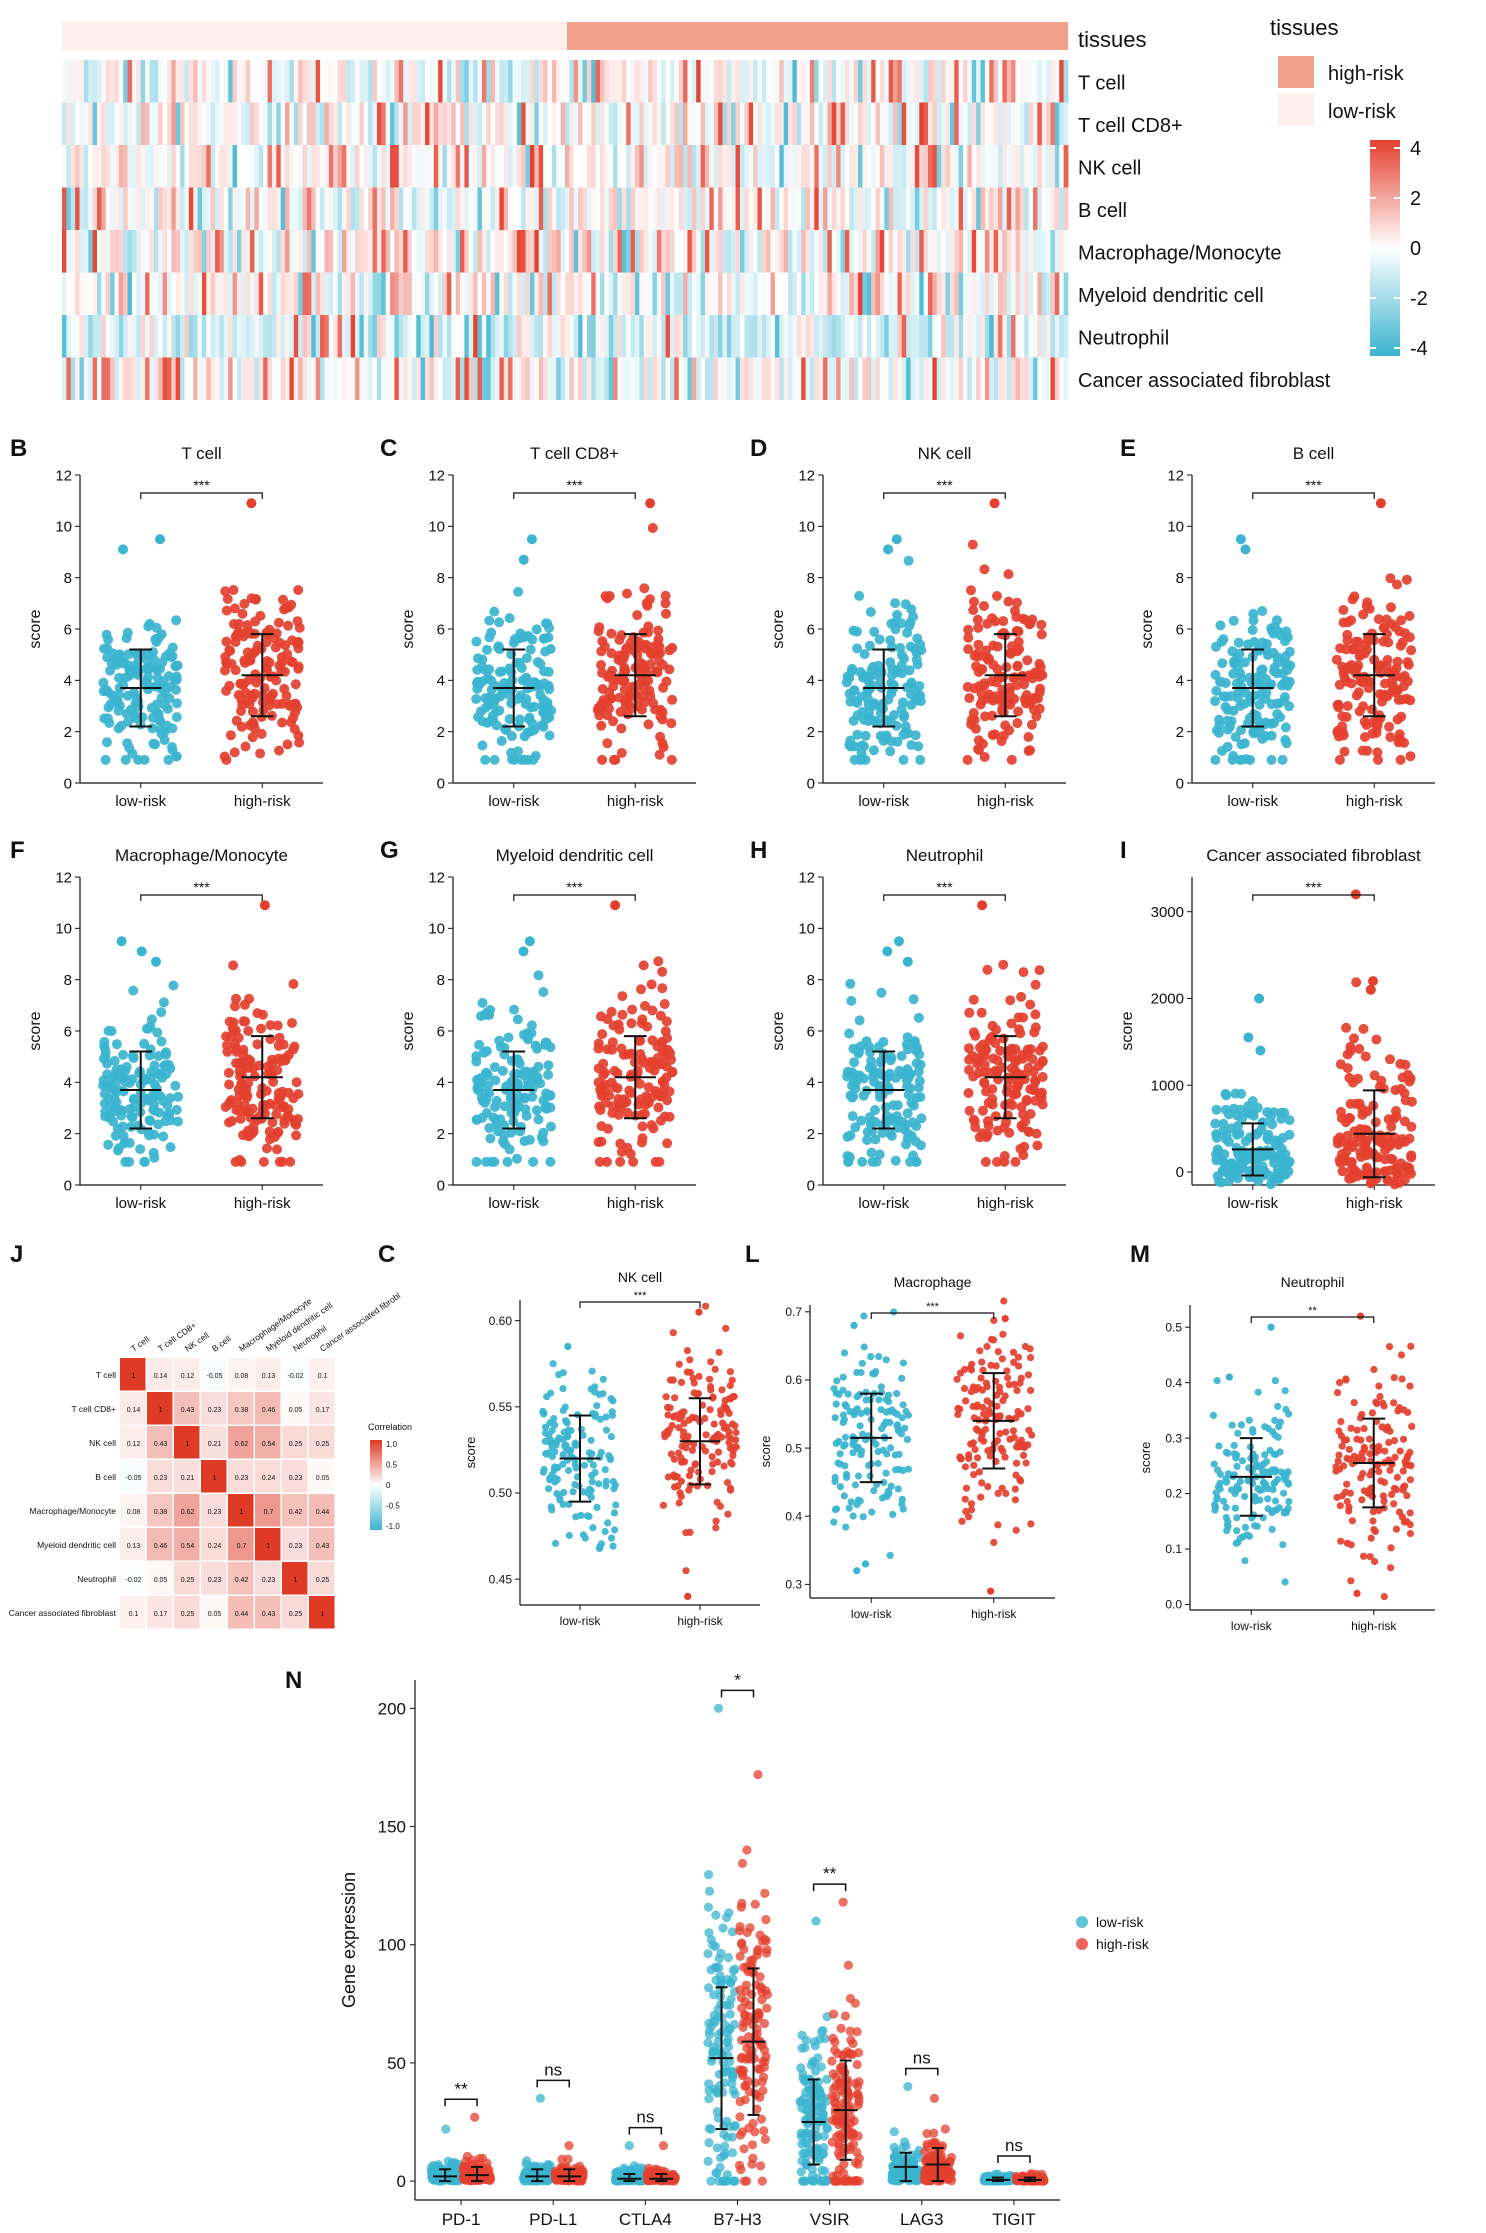 Image resolution: width=1486 pixels, height=2233 pixels. Describe the element at coordinates (436, 877) in the screenshot. I see `y-tick-label: 12` at that location.